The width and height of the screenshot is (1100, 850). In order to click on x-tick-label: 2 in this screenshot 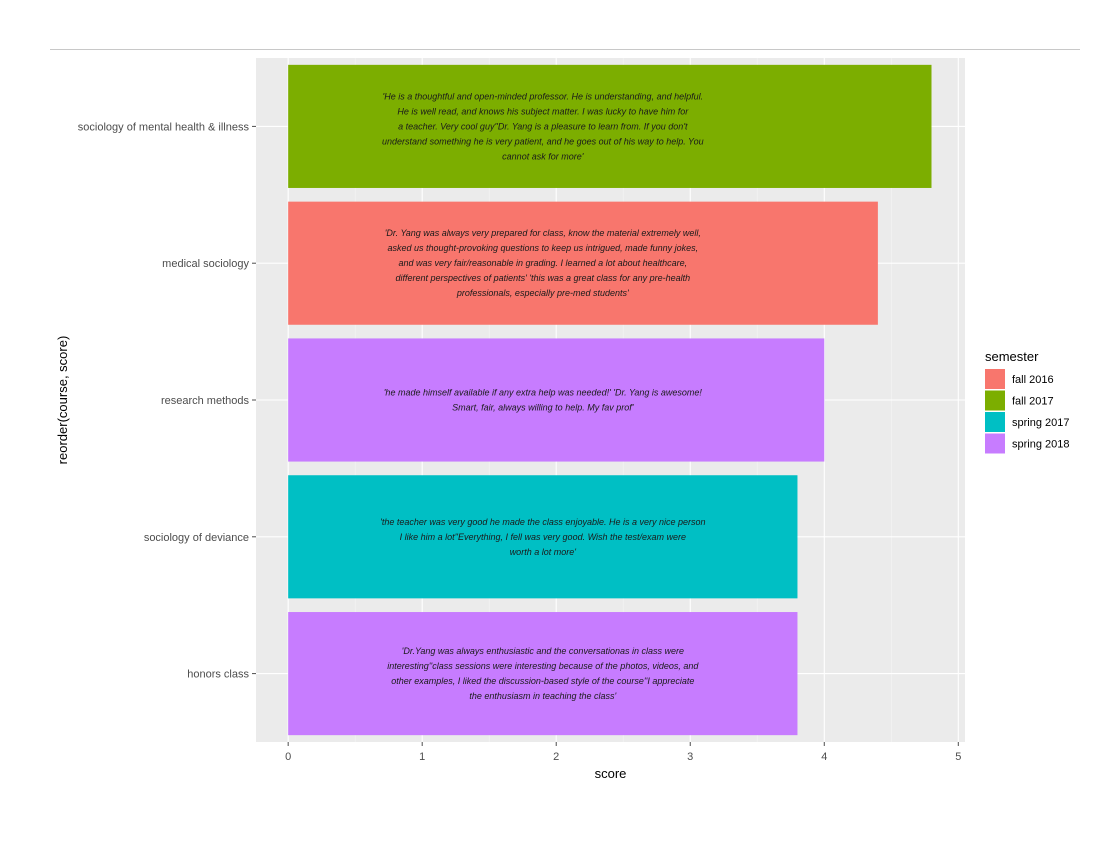, I will do `click(556, 757)`.